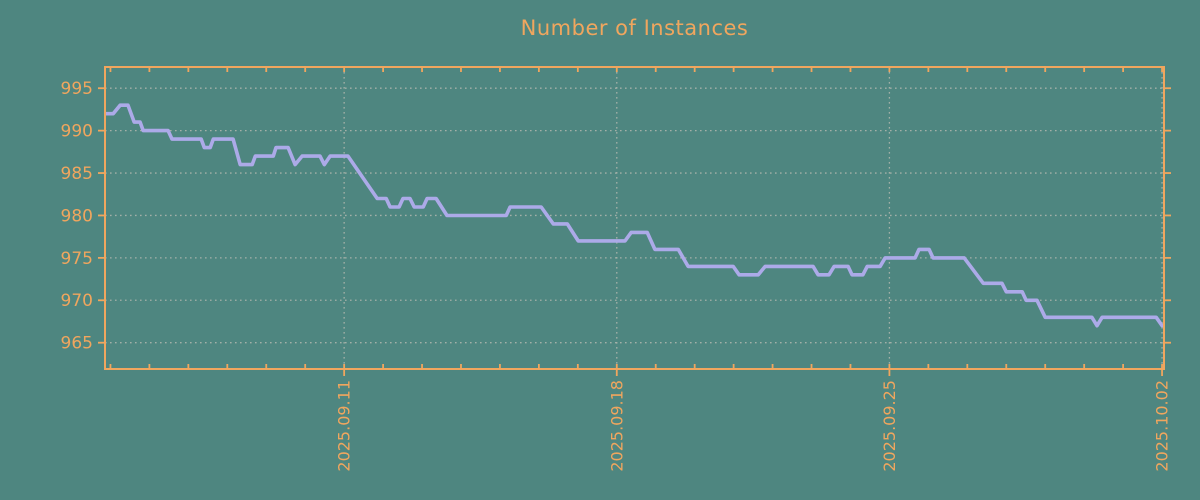 Image resolution: width=1200 pixels, height=500 pixels. What do you see at coordinates (77, 174) in the screenshot?
I see `y-tick-label: 985` at bounding box center [77, 174].